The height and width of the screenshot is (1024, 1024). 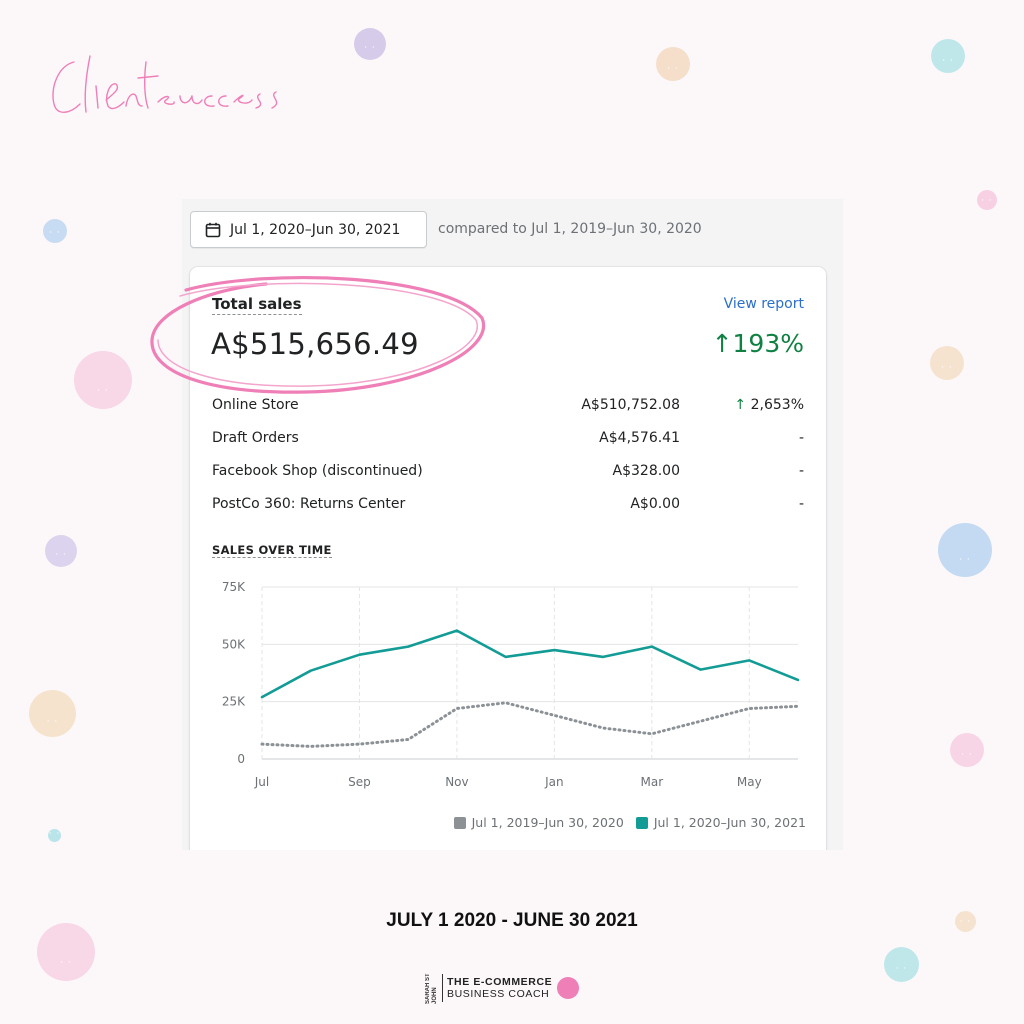 What do you see at coordinates (508, 440) in the screenshot?
I see `sales-channel-row: Draft Orders A$4,576.41 -` at bounding box center [508, 440].